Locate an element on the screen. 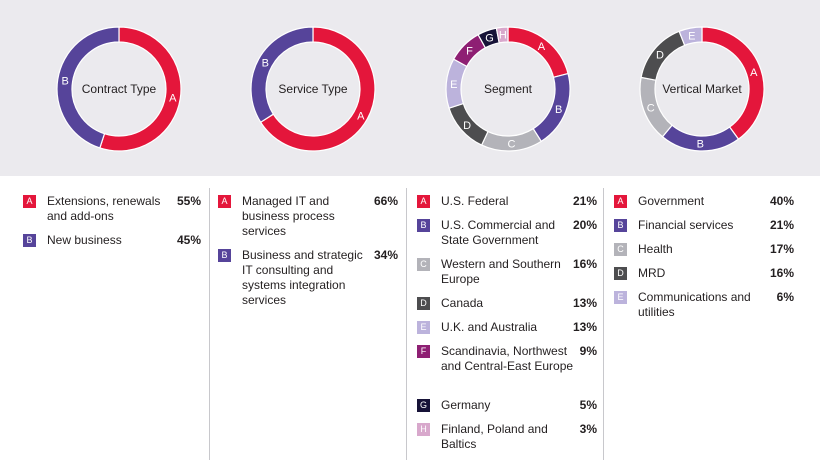 Image resolution: width=820 pixels, height=460 pixels. chart-title: Service Type is located at coordinates (312, 89).